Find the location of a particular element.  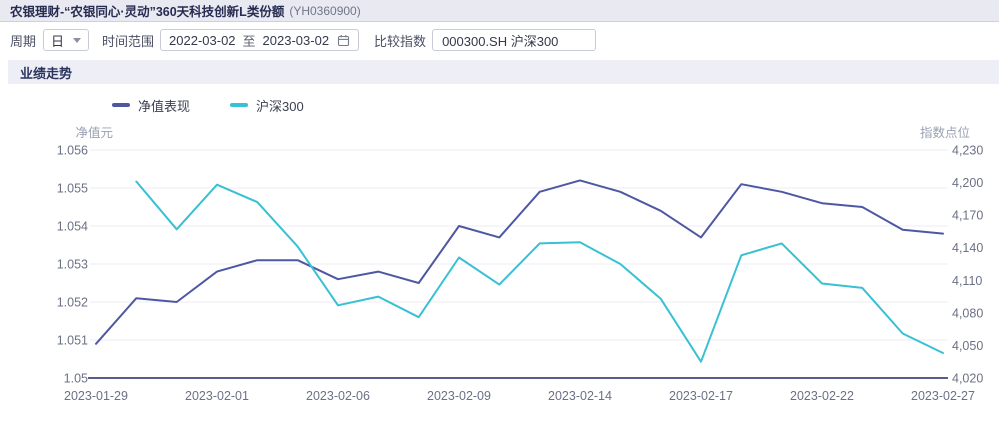

compare-index-label: 比较指数 is located at coordinates (400, 41).